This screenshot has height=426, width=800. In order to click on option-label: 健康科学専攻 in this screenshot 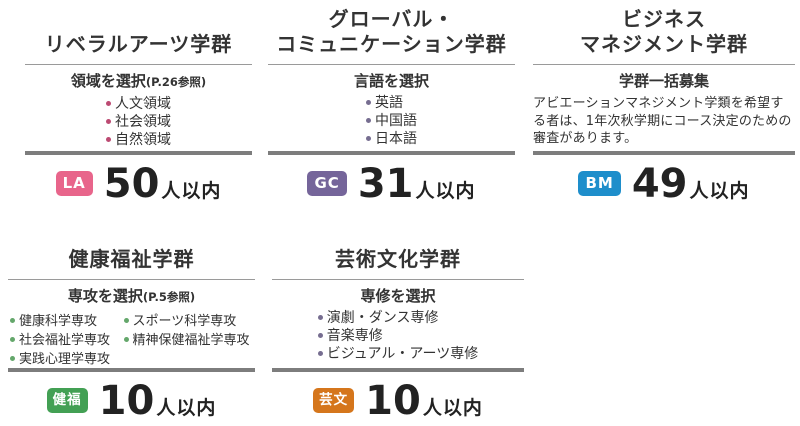, I will do `click(58, 321)`.